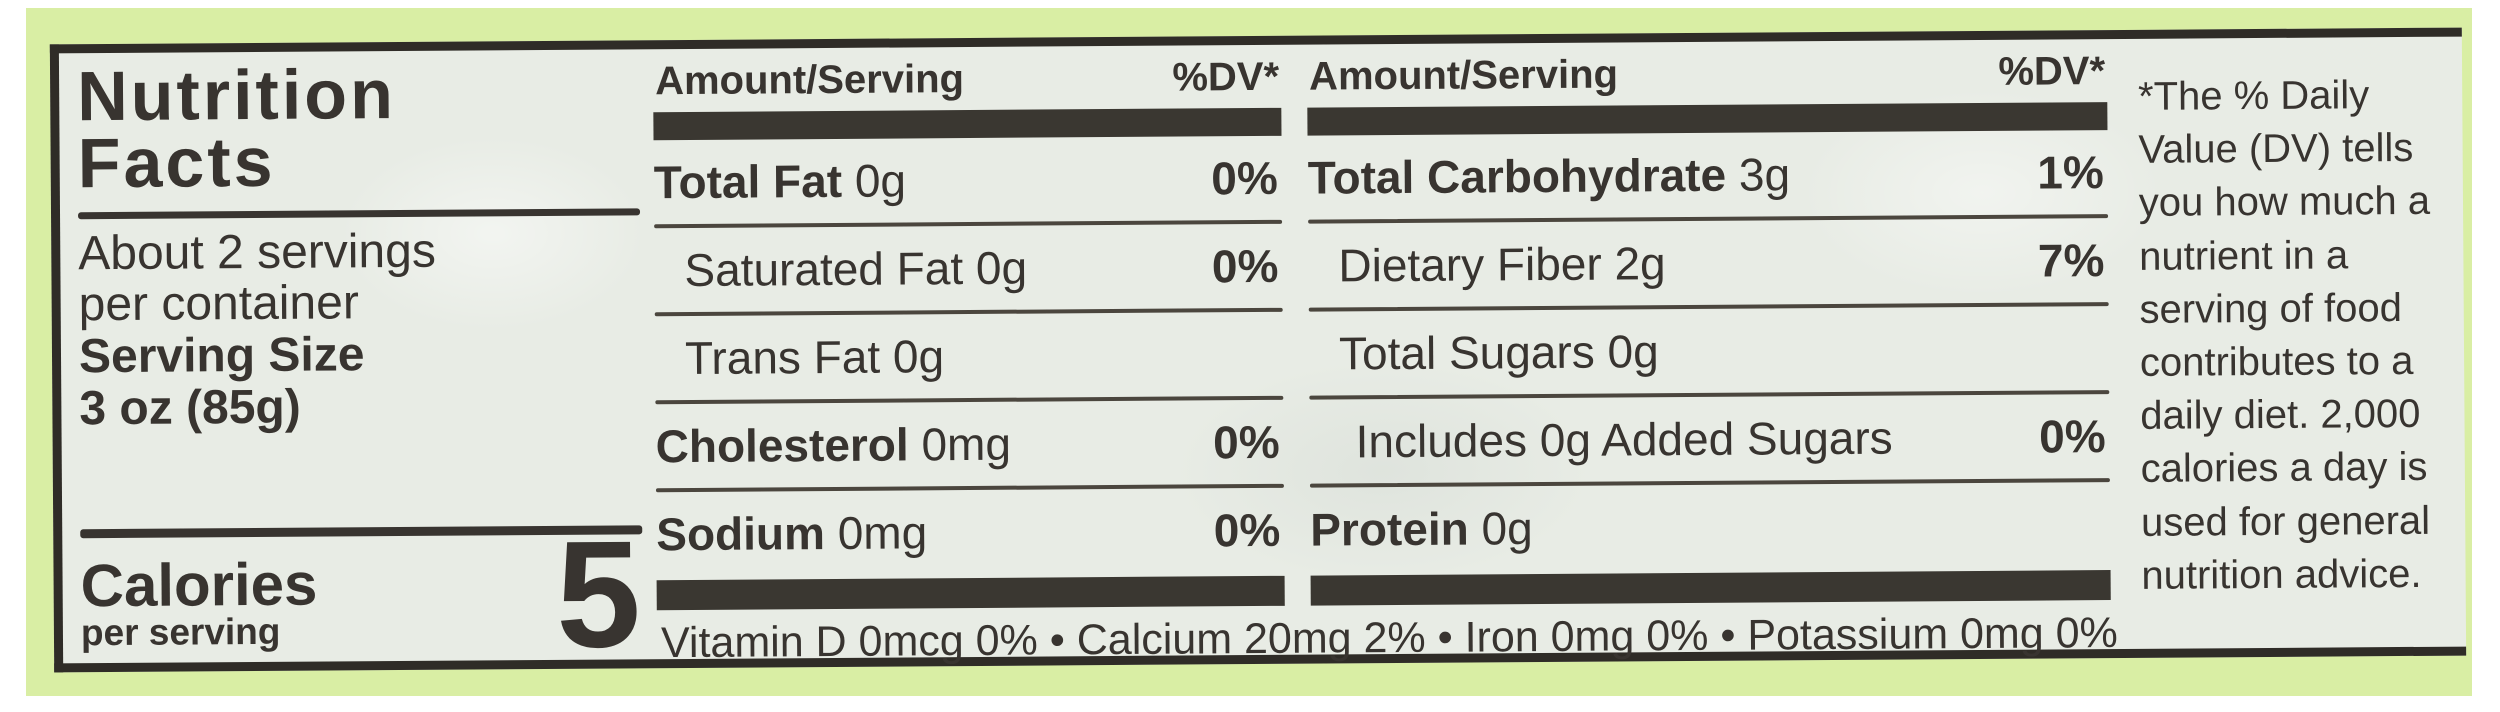 The height and width of the screenshot is (712, 2500). Describe the element at coordinates (1624, 439) in the screenshot. I see `nutrient-name: Includes 0g Added Sugars` at that location.